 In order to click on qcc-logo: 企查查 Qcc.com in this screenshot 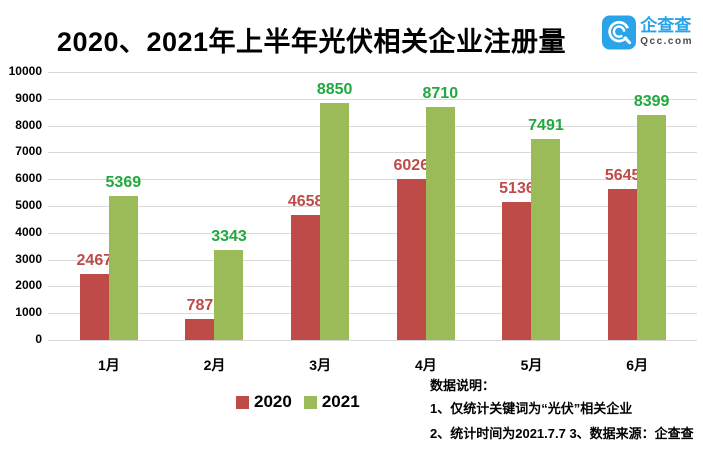, I will do `click(647, 35)`.